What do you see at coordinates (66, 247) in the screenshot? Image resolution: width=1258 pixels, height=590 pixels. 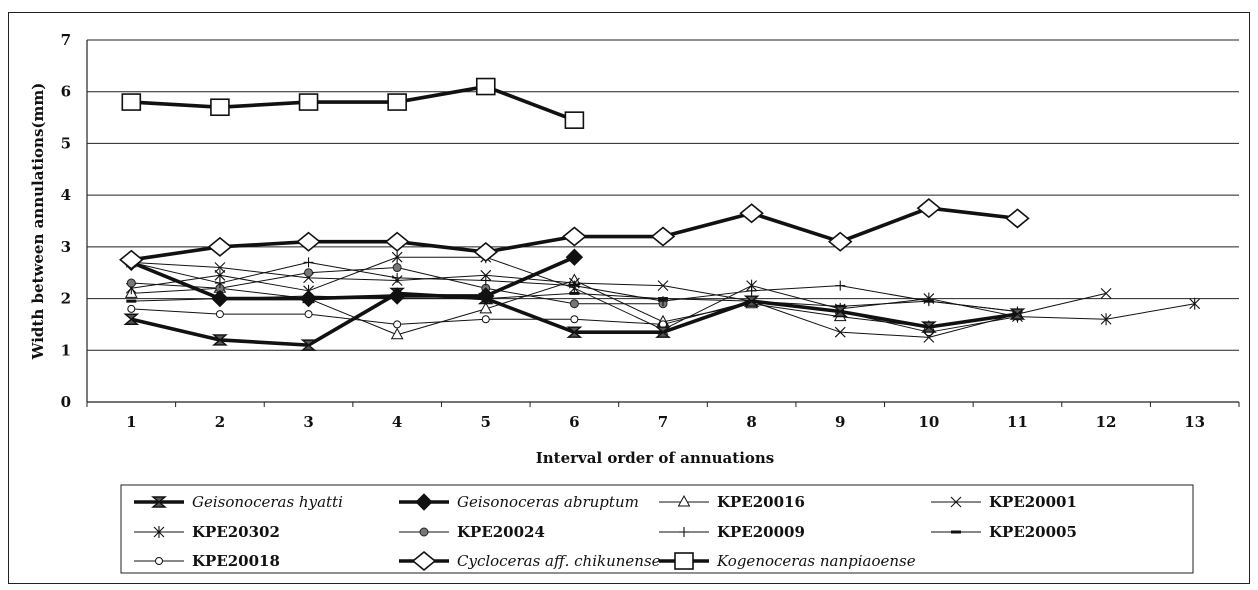 I see `y-tick-label: 3` at bounding box center [66, 247].